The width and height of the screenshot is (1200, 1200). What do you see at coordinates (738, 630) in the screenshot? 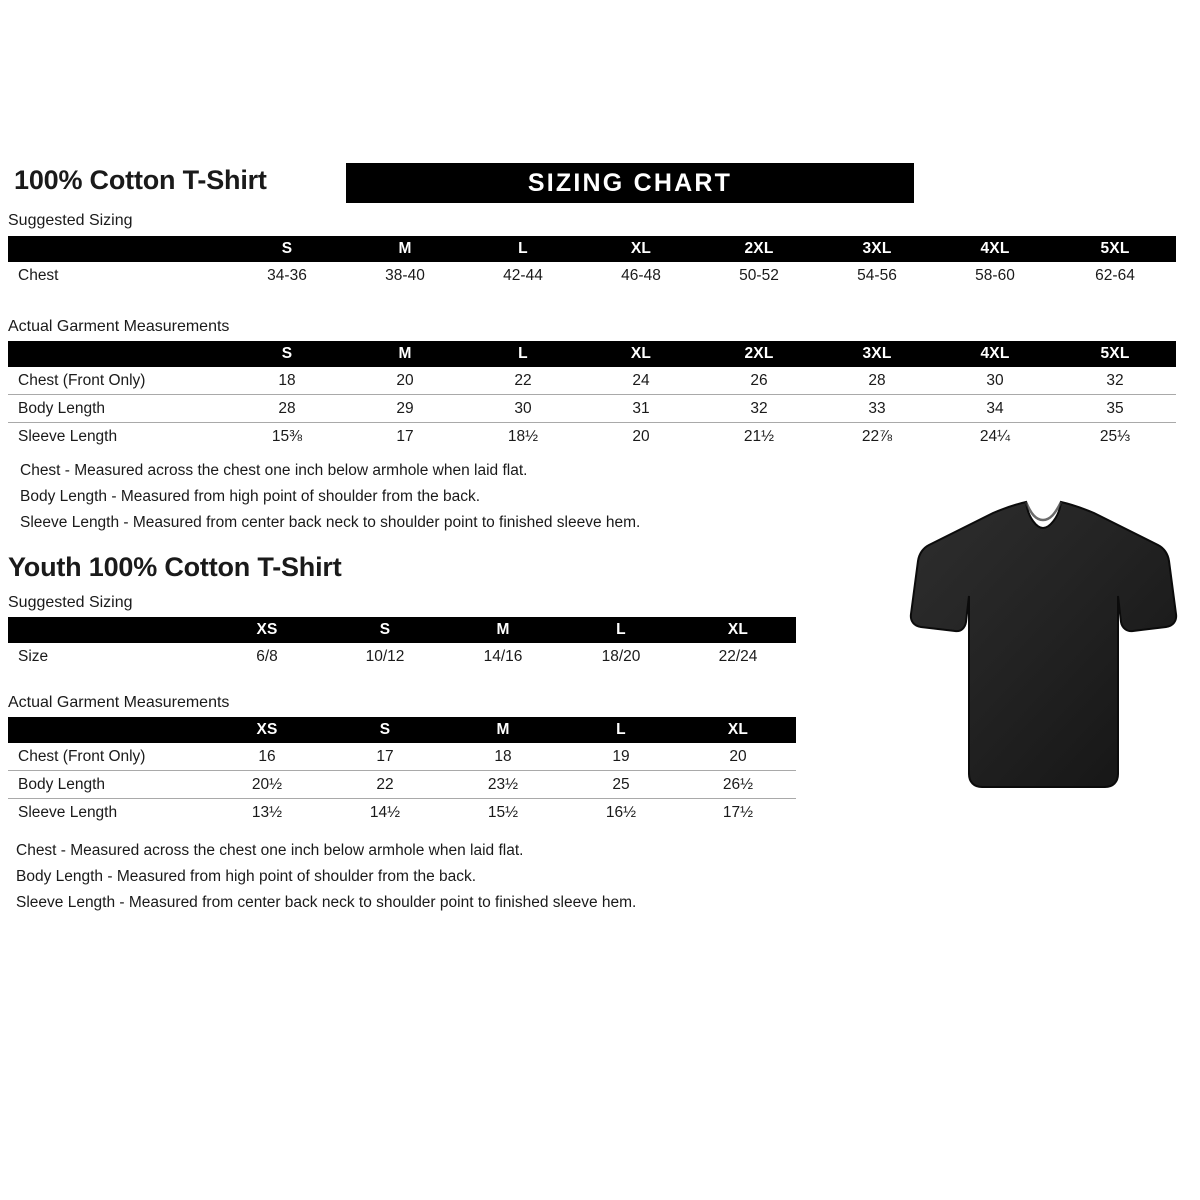
I see `youth-suggested-header-xl: XL` at bounding box center [738, 630].